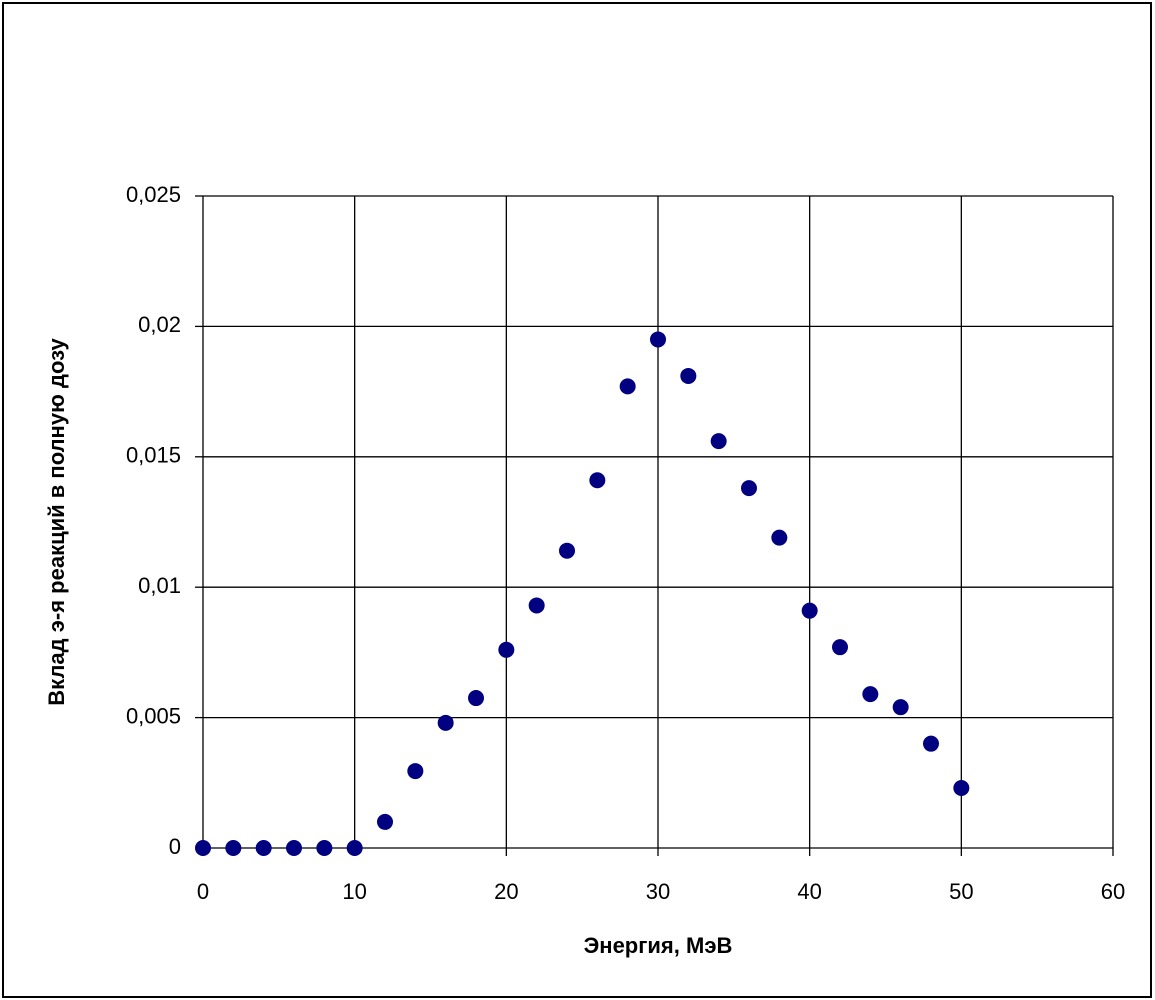 Image resolution: width=1155 pixels, height=1000 pixels. What do you see at coordinates (153, 715) in the screenshot?
I see `y-tick-label: 0,005` at bounding box center [153, 715].